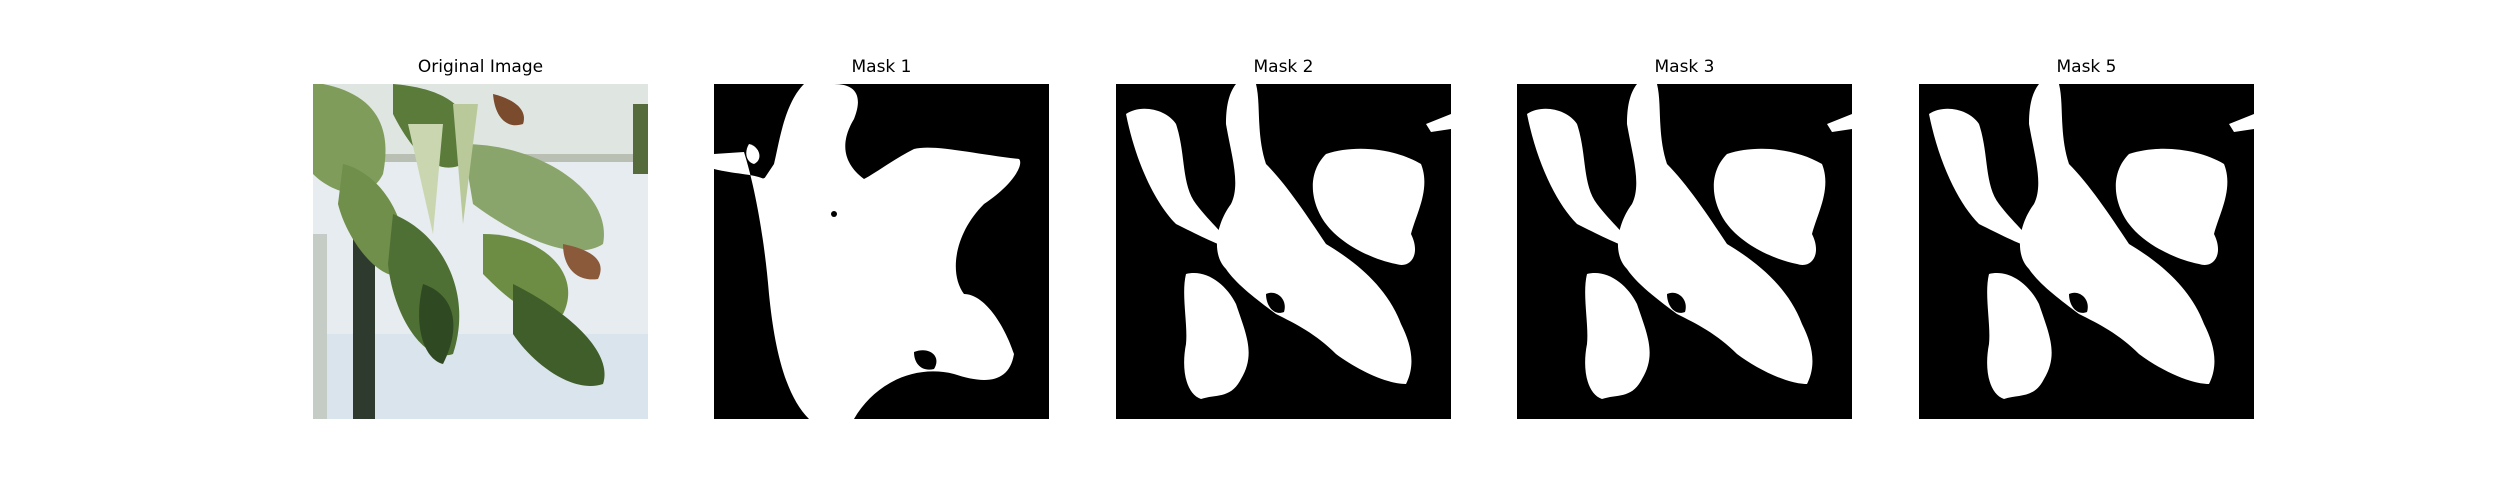  I want to click on panel-mask-2: Mask 2, so click(1283, 236).